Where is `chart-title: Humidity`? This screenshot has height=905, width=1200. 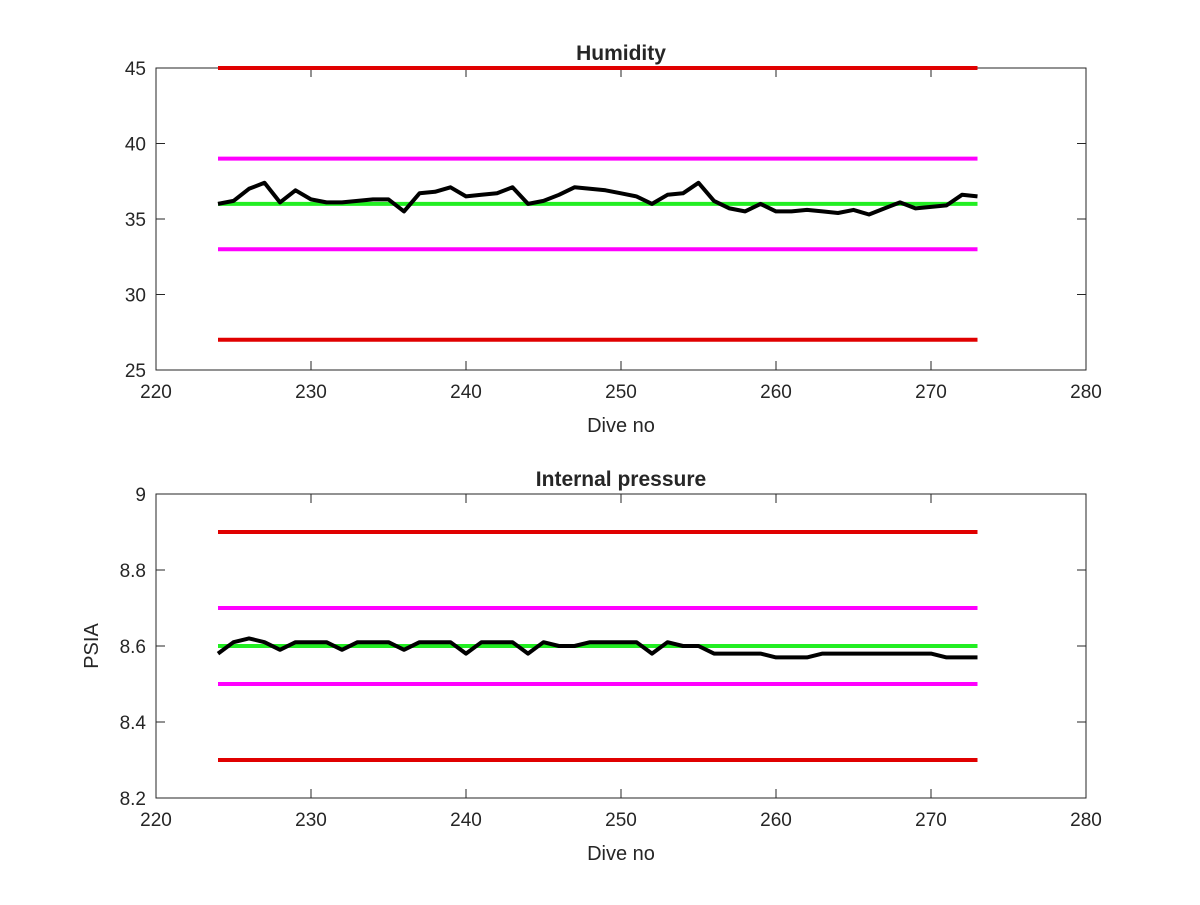 chart-title: Humidity is located at coordinates (621, 53).